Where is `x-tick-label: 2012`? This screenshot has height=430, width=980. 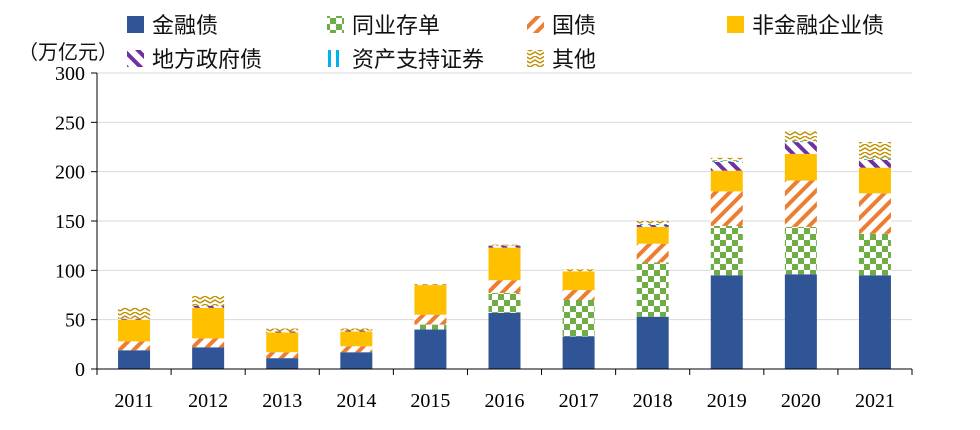 x-tick-label: 2012 is located at coordinates (208, 401).